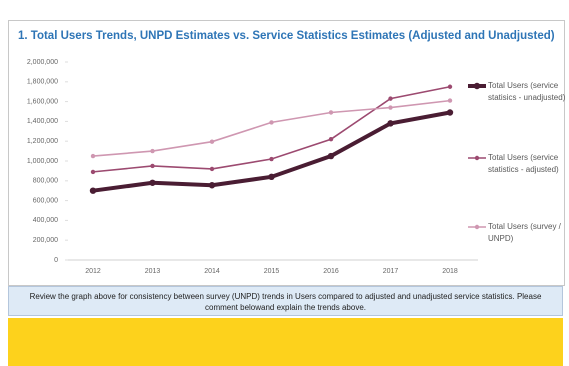  Describe the element at coordinates (42, 62) in the screenshot. I see `y-tick-label: 2,000,000` at that location.